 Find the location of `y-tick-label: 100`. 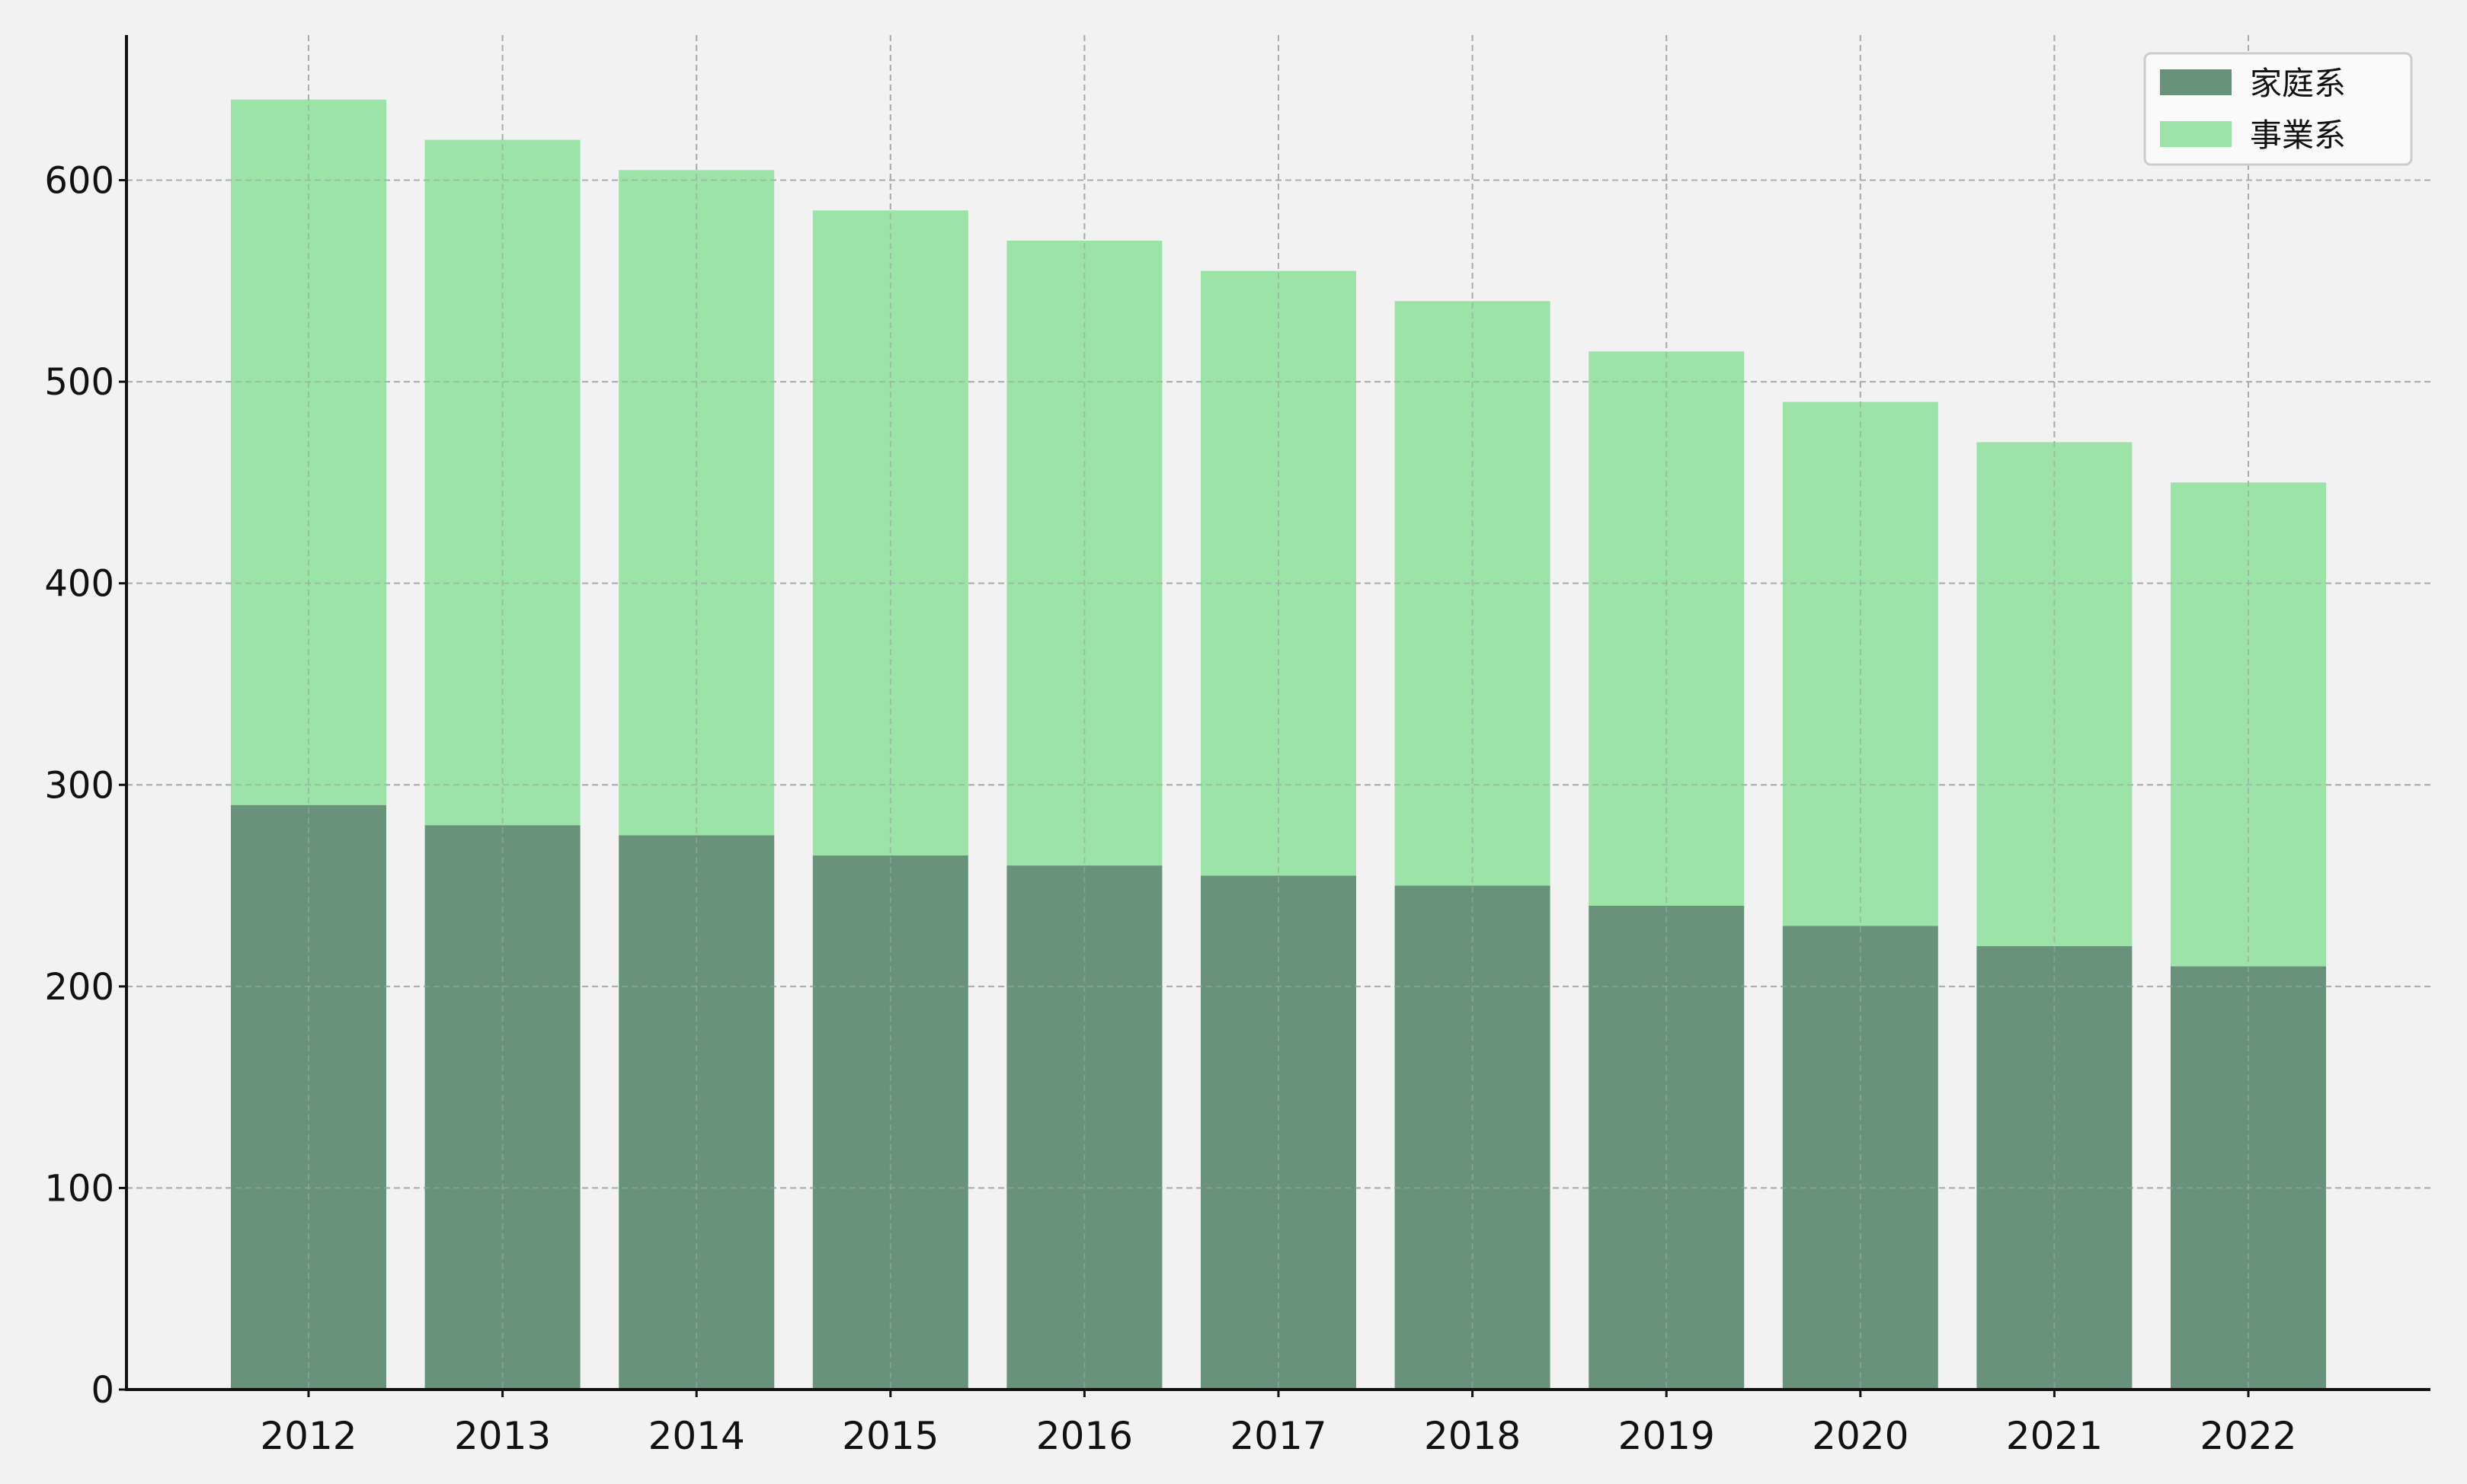

y-tick-label: 100 is located at coordinates (79, 1188).